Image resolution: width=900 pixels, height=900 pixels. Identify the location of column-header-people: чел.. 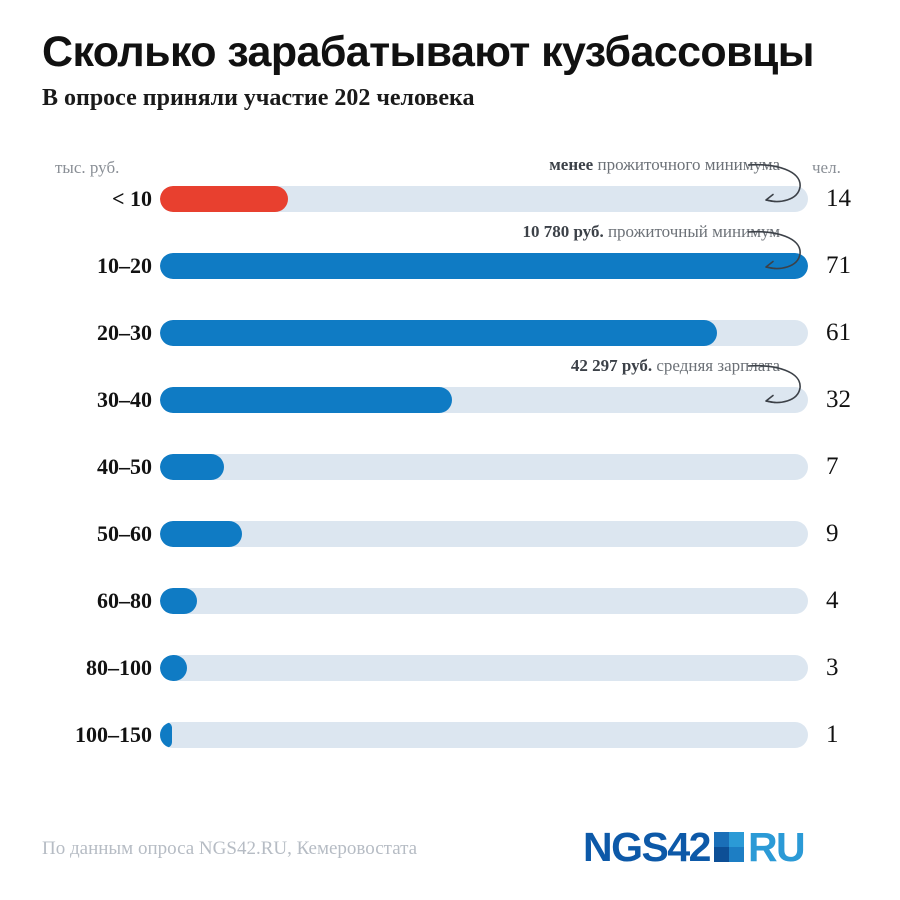
(826, 167).